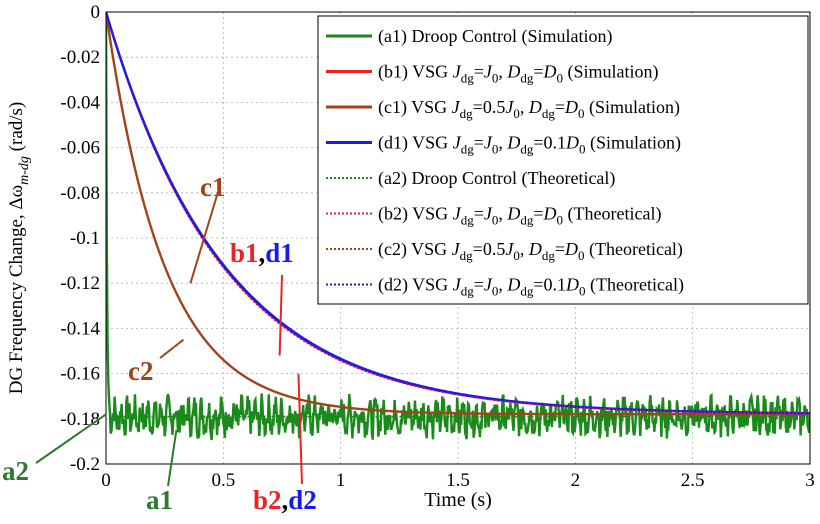  I want to click on annotation-label: b1,d1, so click(262, 253).